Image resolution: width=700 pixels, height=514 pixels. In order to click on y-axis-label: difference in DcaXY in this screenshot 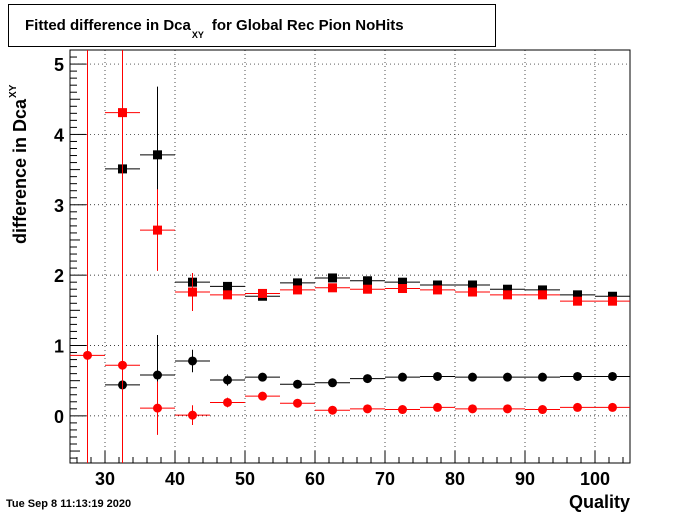, I will do `click(19, 164)`.